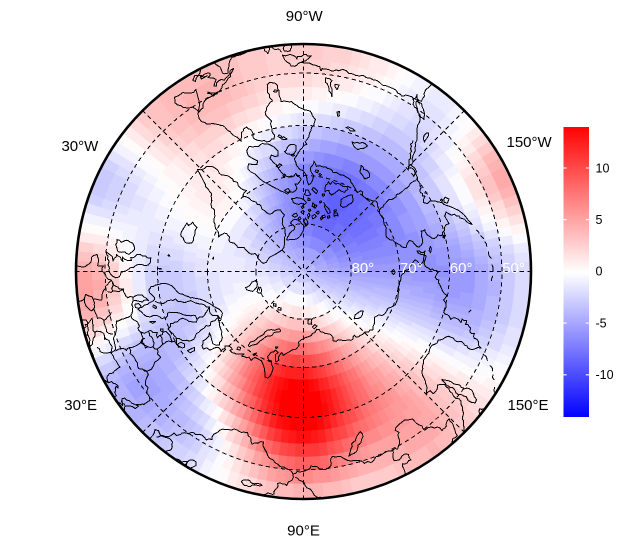  What do you see at coordinates (80, 405) in the screenshot?
I see `svg-text: 30°E` at bounding box center [80, 405].